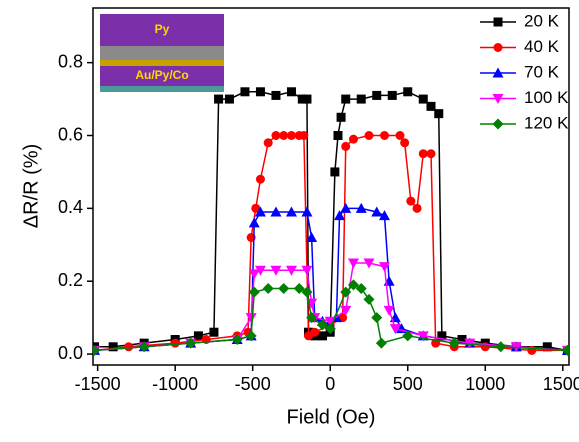  Describe the element at coordinates (175, 384) in the screenshot. I see `x-tick-label: -1000` at that location.